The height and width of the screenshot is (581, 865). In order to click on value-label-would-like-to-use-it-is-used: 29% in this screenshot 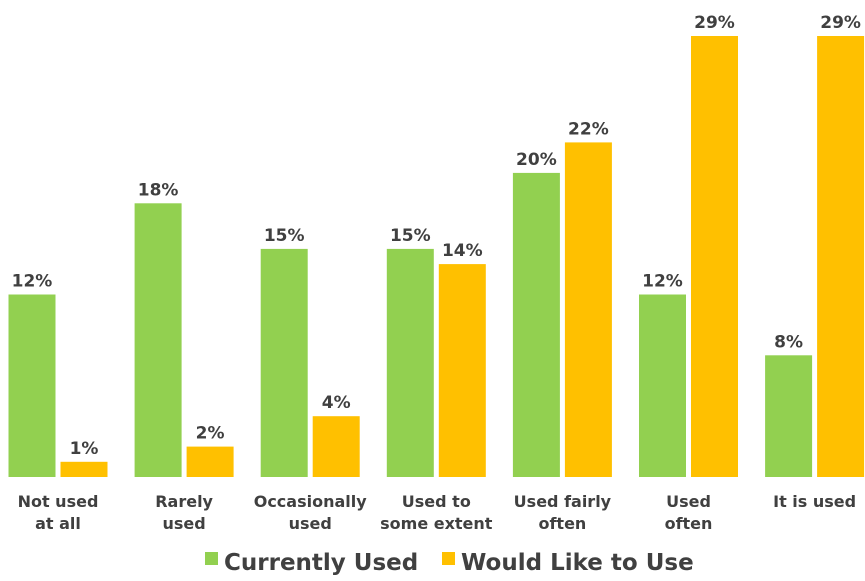, I will do `click(840, 23)`.